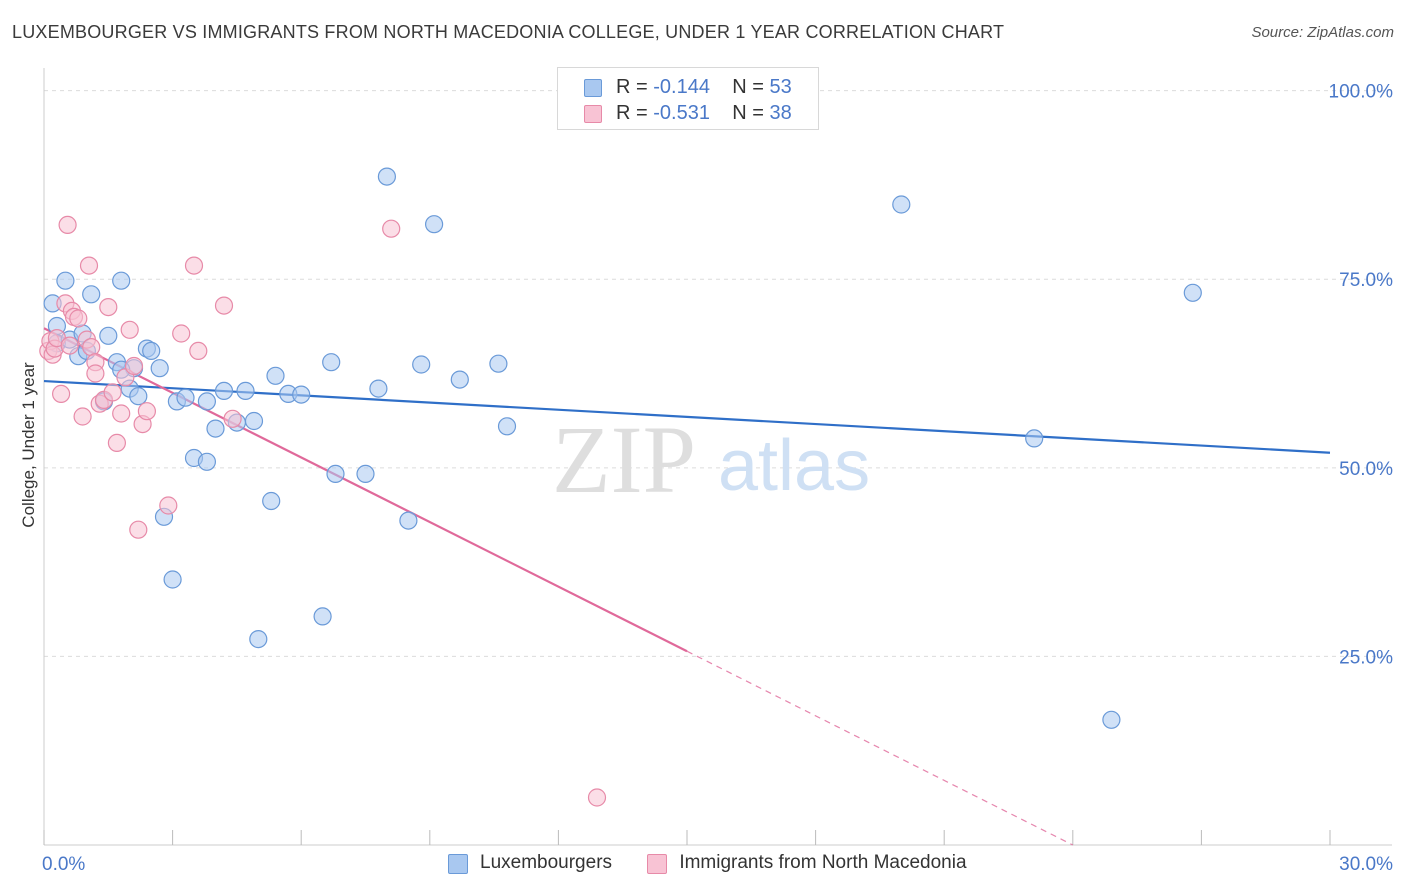 Image resolution: width=1406 pixels, height=892 pixels. What do you see at coordinates (624, 459) in the screenshot?
I see `watermark-zip: ZIP` at bounding box center [624, 459].